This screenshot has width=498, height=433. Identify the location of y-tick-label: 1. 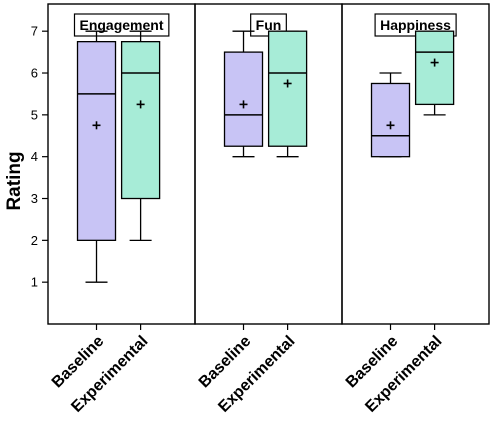
(34, 282).